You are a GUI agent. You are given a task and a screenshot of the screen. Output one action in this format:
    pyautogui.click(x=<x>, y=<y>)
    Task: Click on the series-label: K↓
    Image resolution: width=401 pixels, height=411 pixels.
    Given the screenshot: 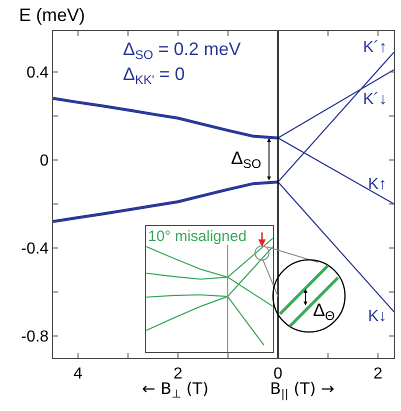 What is the action you would take?
    pyautogui.click(x=377, y=316)
    